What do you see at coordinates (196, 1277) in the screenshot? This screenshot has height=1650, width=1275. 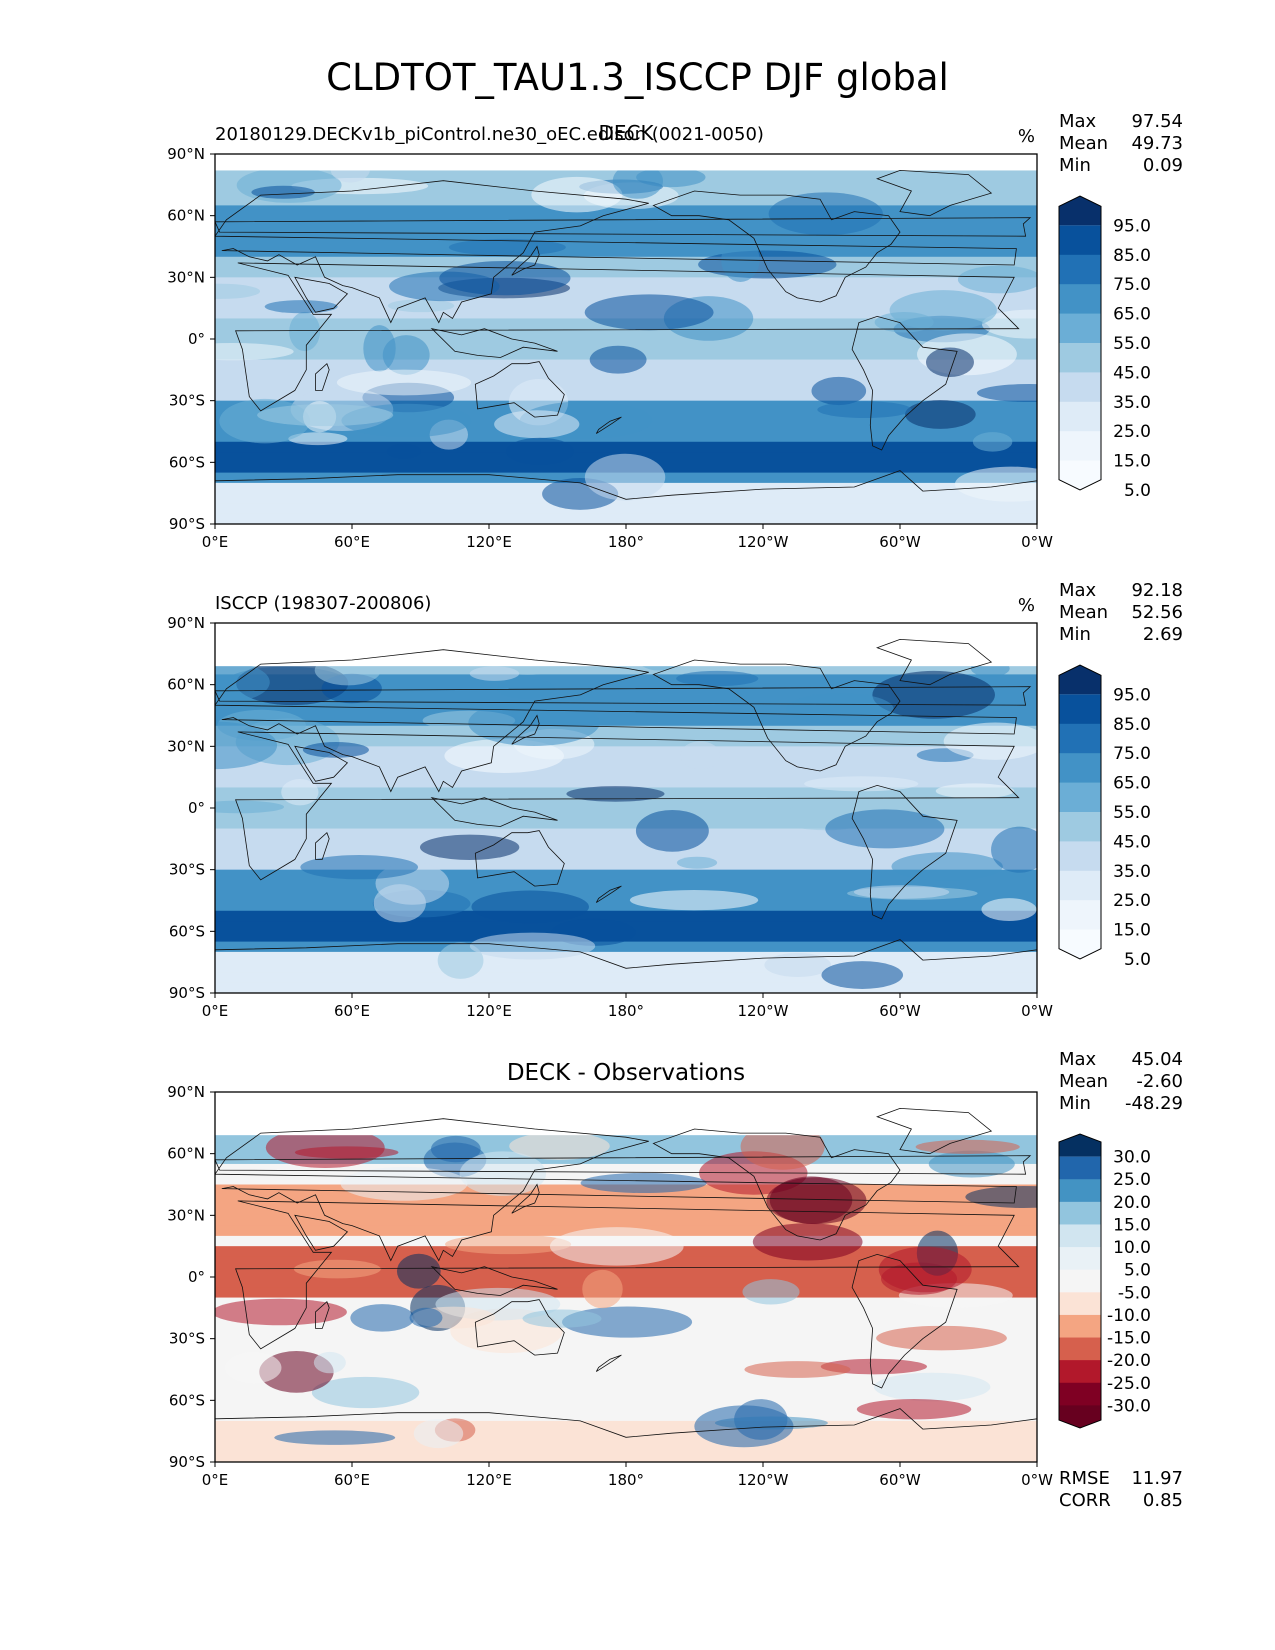 I see `lat-tick-label: 0°` at bounding box center [196, 1277].